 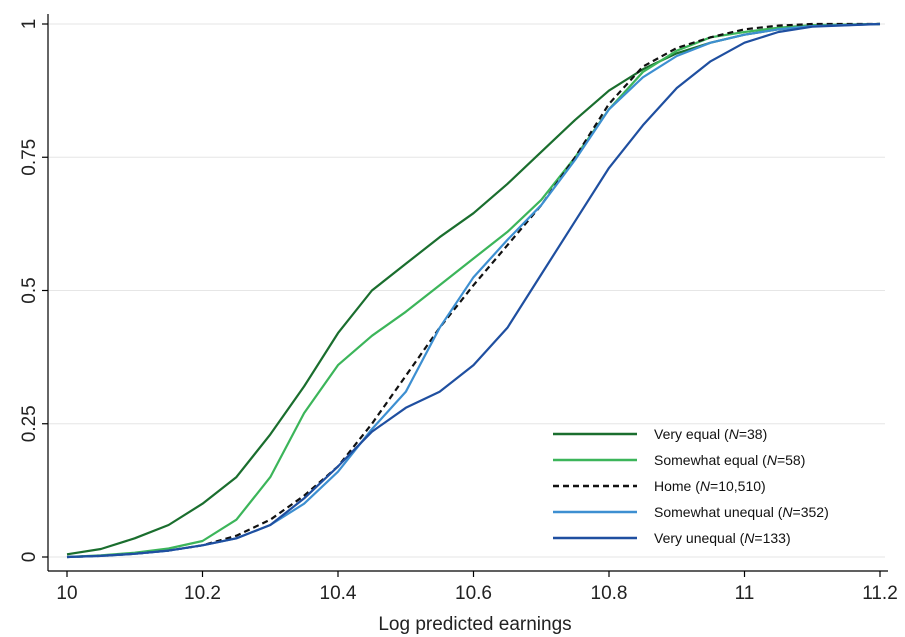 What do you see at coordinates (29, 423) in the screenshot?
I see `y-tick-label-1: 0.25` at bounding box center [29, 423].